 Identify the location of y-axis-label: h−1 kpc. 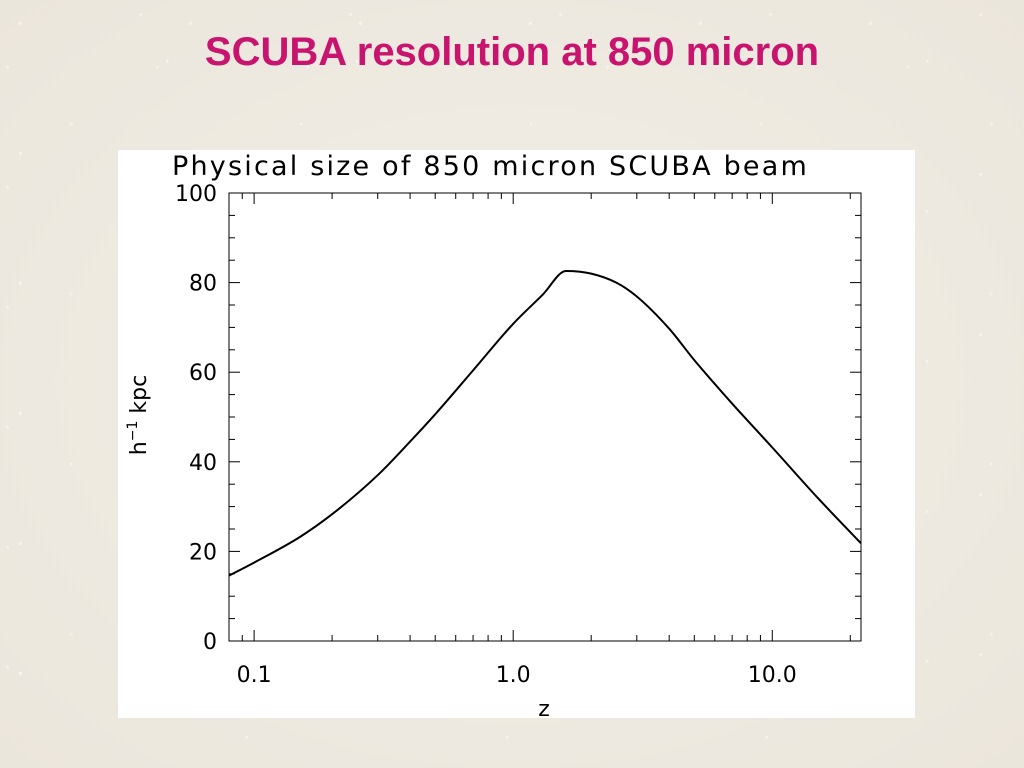
(138, 415).